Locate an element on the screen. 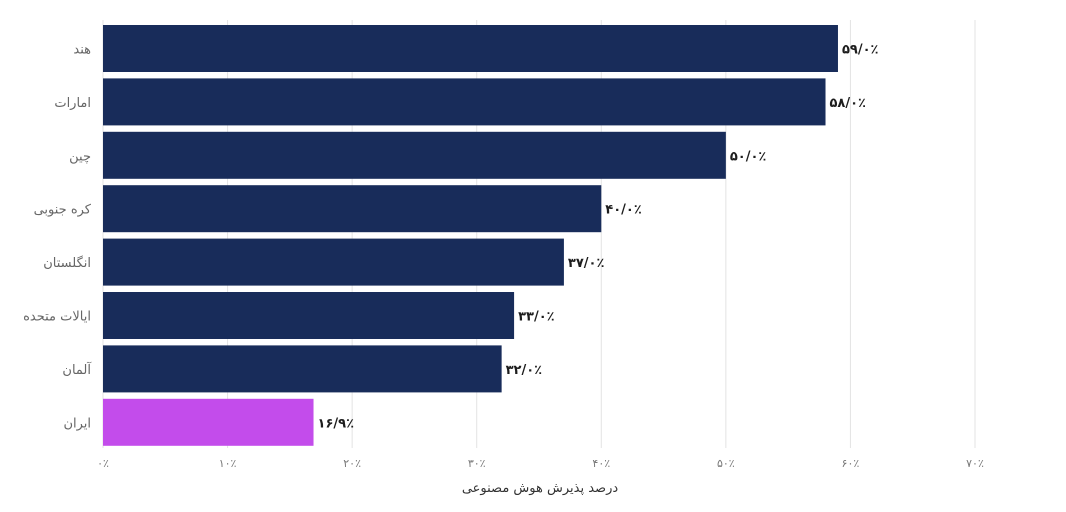  category-label: امارات is located at coordinates (72, 103).